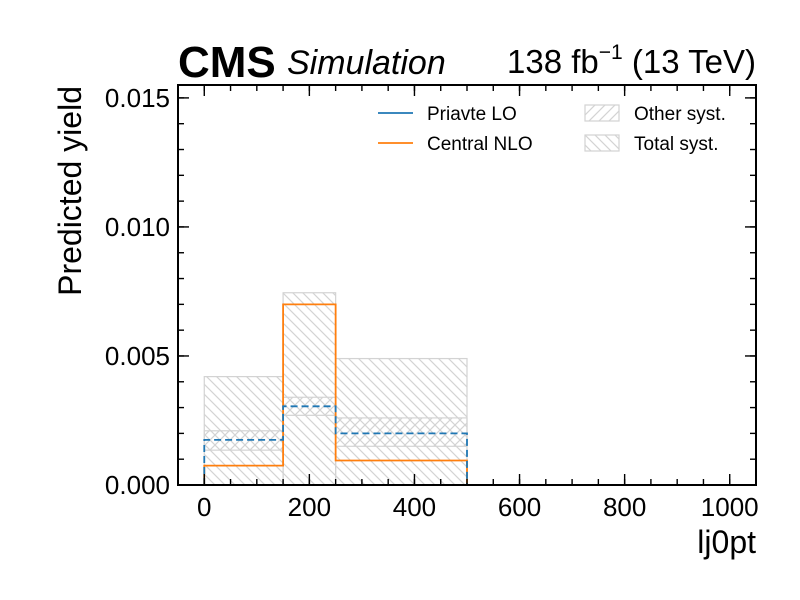 This screenshot has height=600, width=800. What do you see at coordinates (137, 356) in the screenshot?
I see `y-tick-label: 0.005` at bounding box center [137, 356].